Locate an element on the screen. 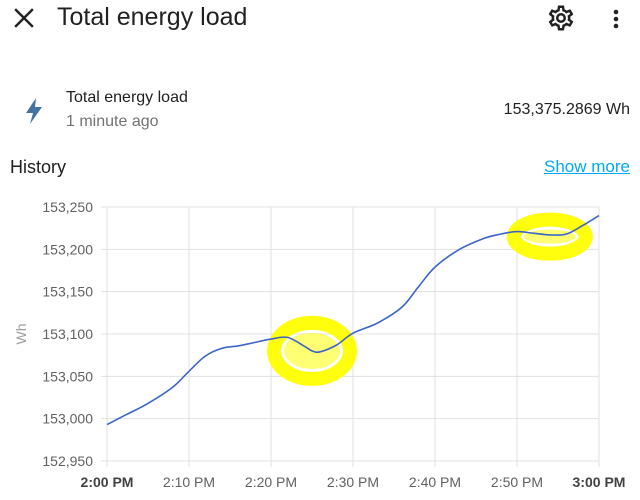 This screenshot has height=500, width=640. more-options-button is located at coordinates (616, 18).